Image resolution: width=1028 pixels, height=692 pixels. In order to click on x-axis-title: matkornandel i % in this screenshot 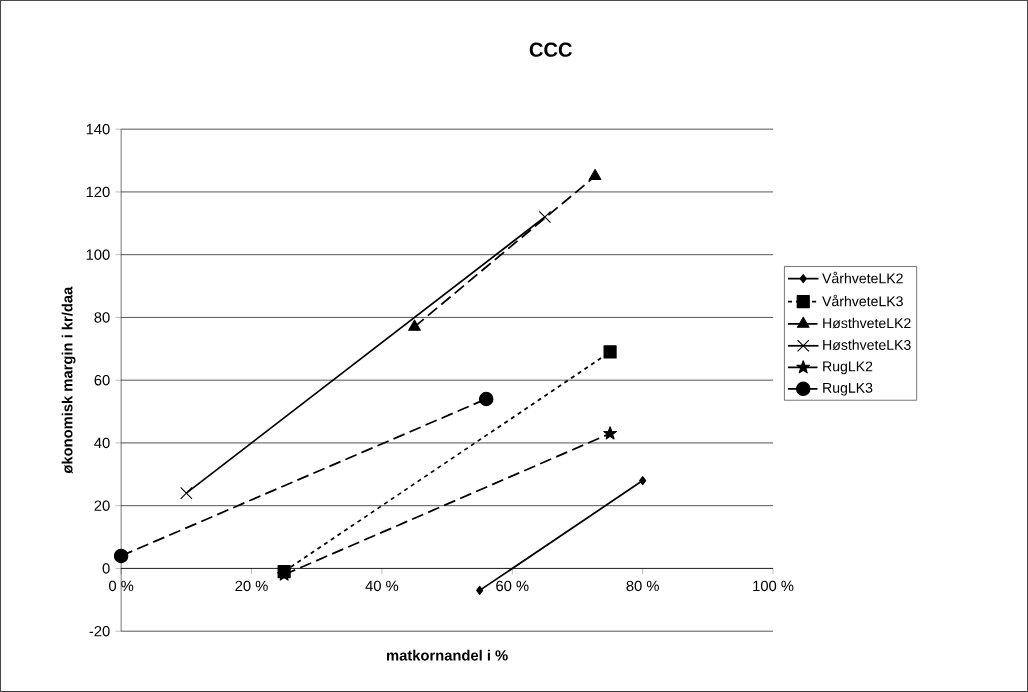, I will do `click(447, 655)`.